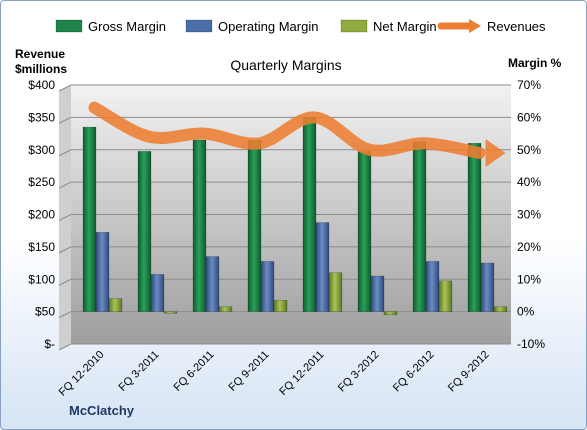  I want to click on company-label: McClatchy, so click(102, 410).